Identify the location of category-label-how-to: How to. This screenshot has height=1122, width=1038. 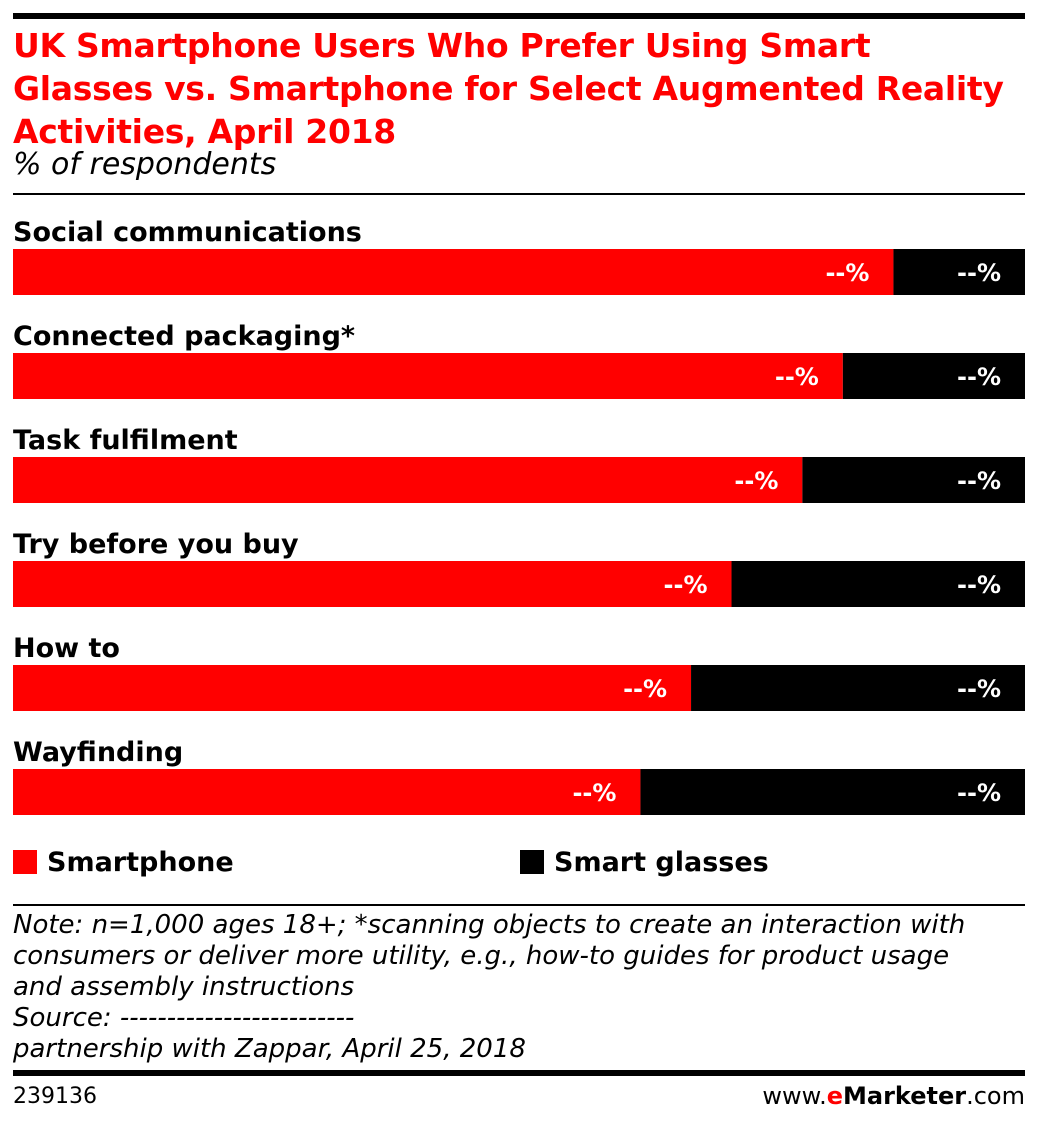
(66, 648).